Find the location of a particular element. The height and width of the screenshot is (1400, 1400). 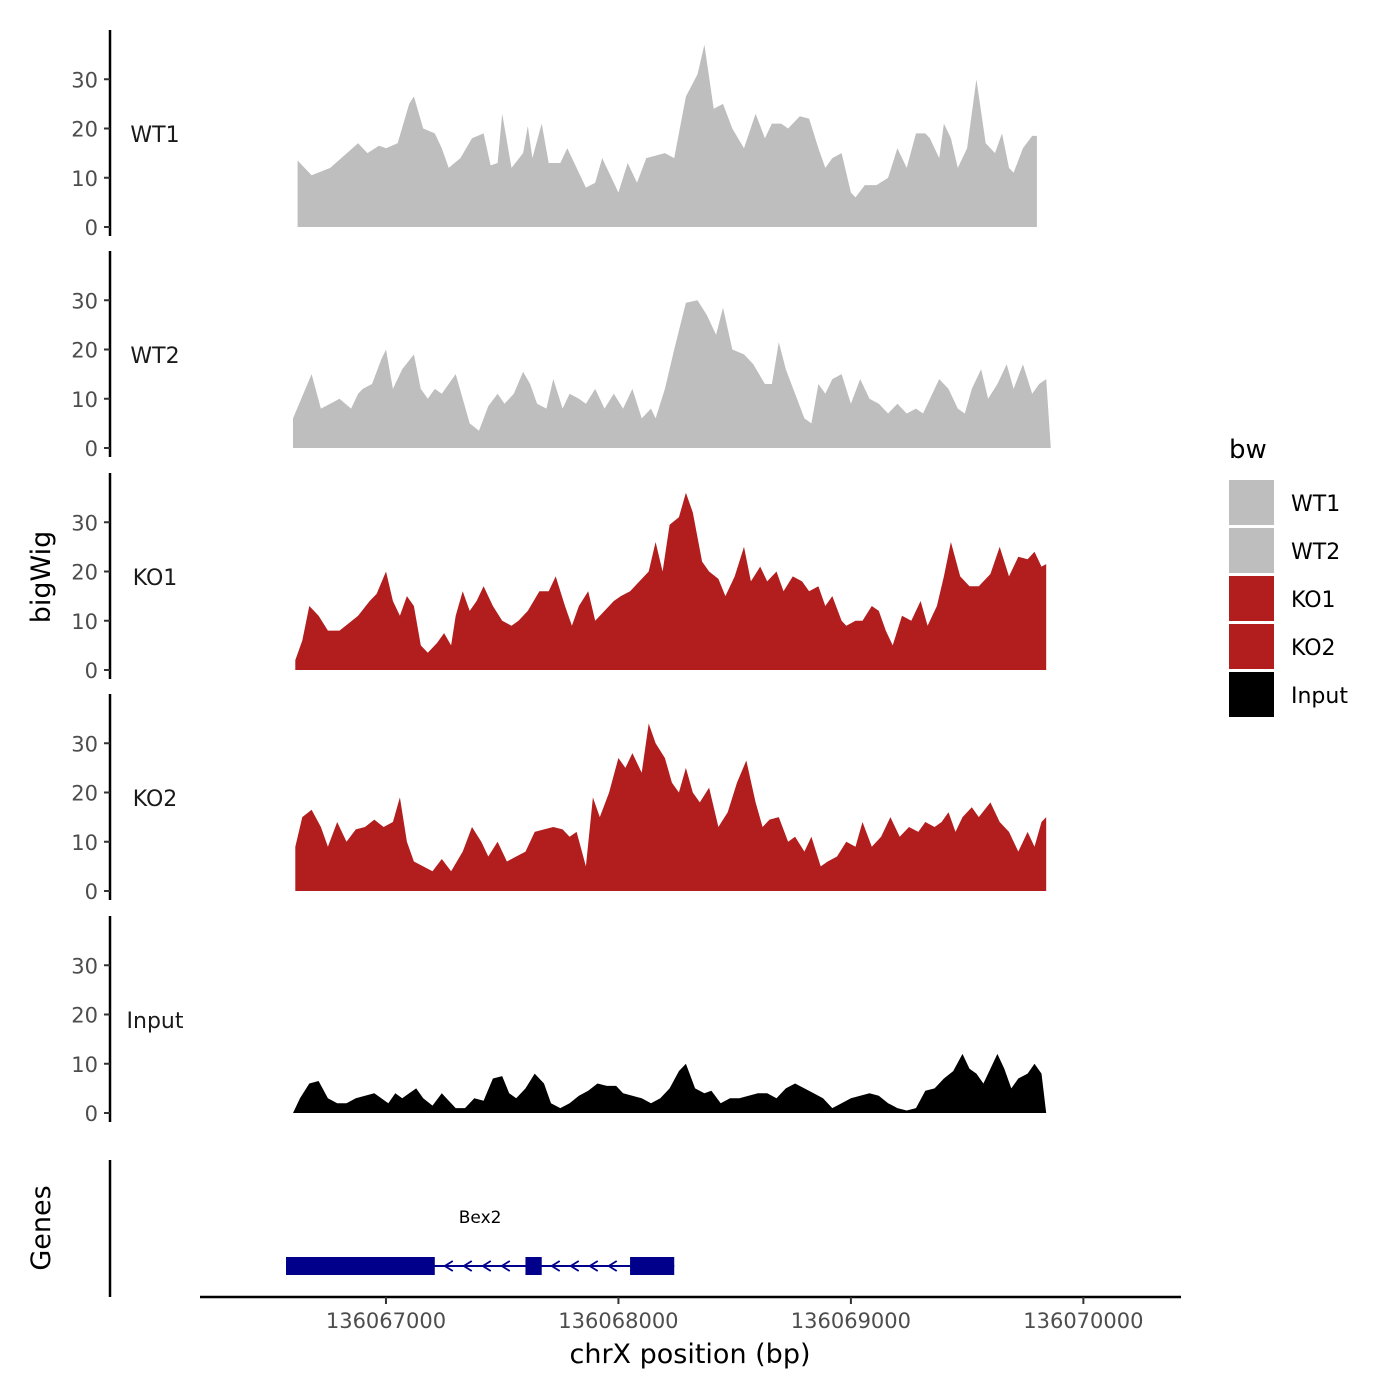

track-label-wt1: WT1 is located at coordinates (154, 135).